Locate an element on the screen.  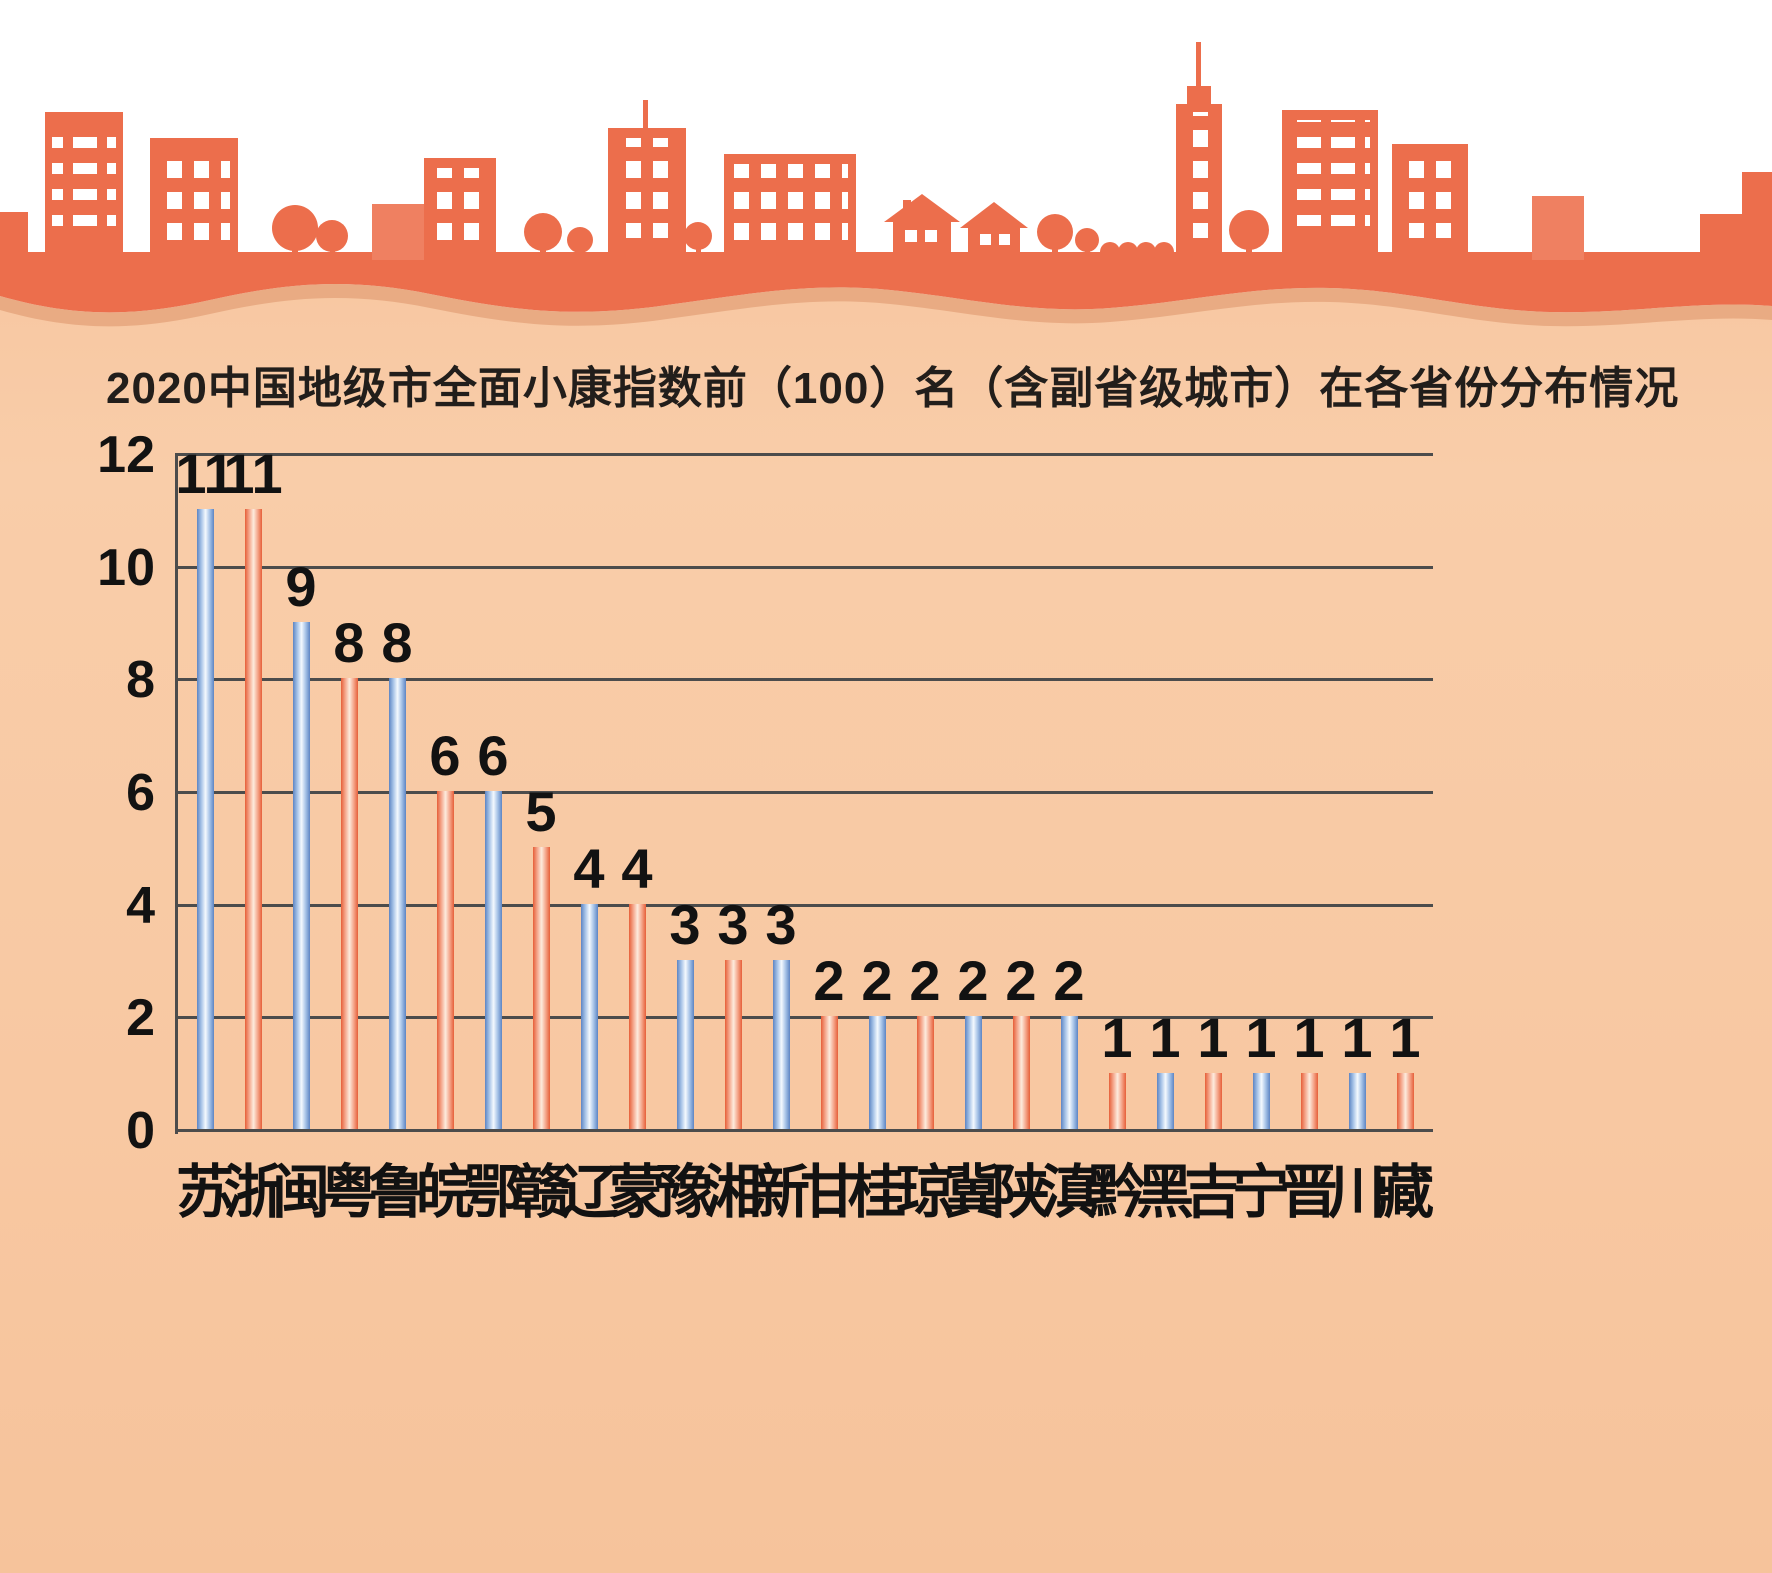
x-axis-label: 甘 is located at coordinates (828, 1192).